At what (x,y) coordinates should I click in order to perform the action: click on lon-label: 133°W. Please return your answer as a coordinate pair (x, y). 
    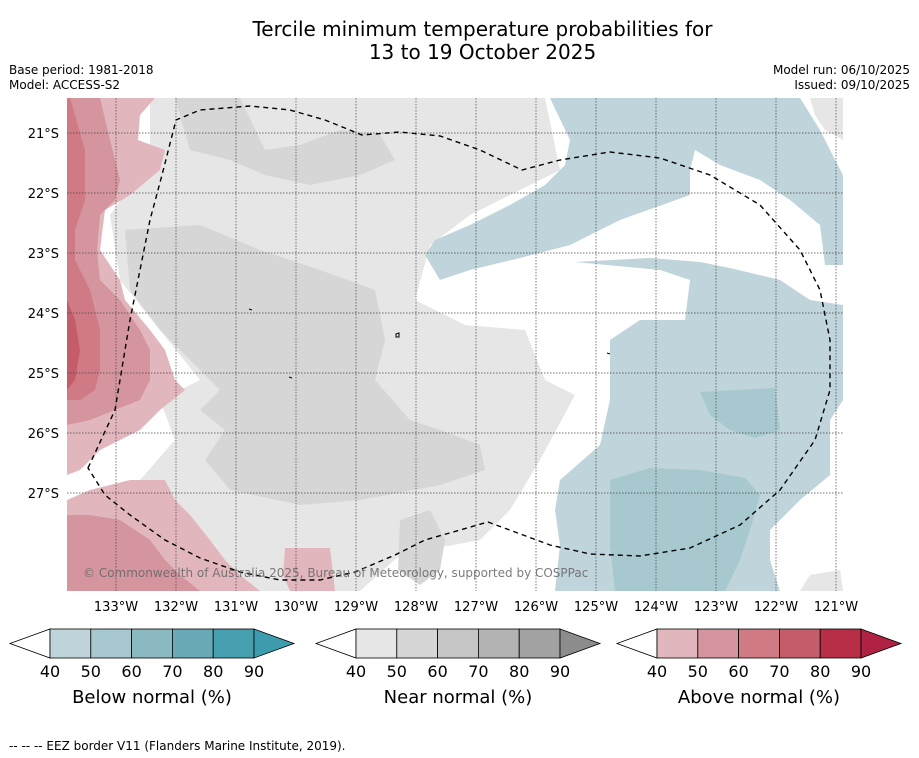
    Looking at the image, I should click on (116, 607).